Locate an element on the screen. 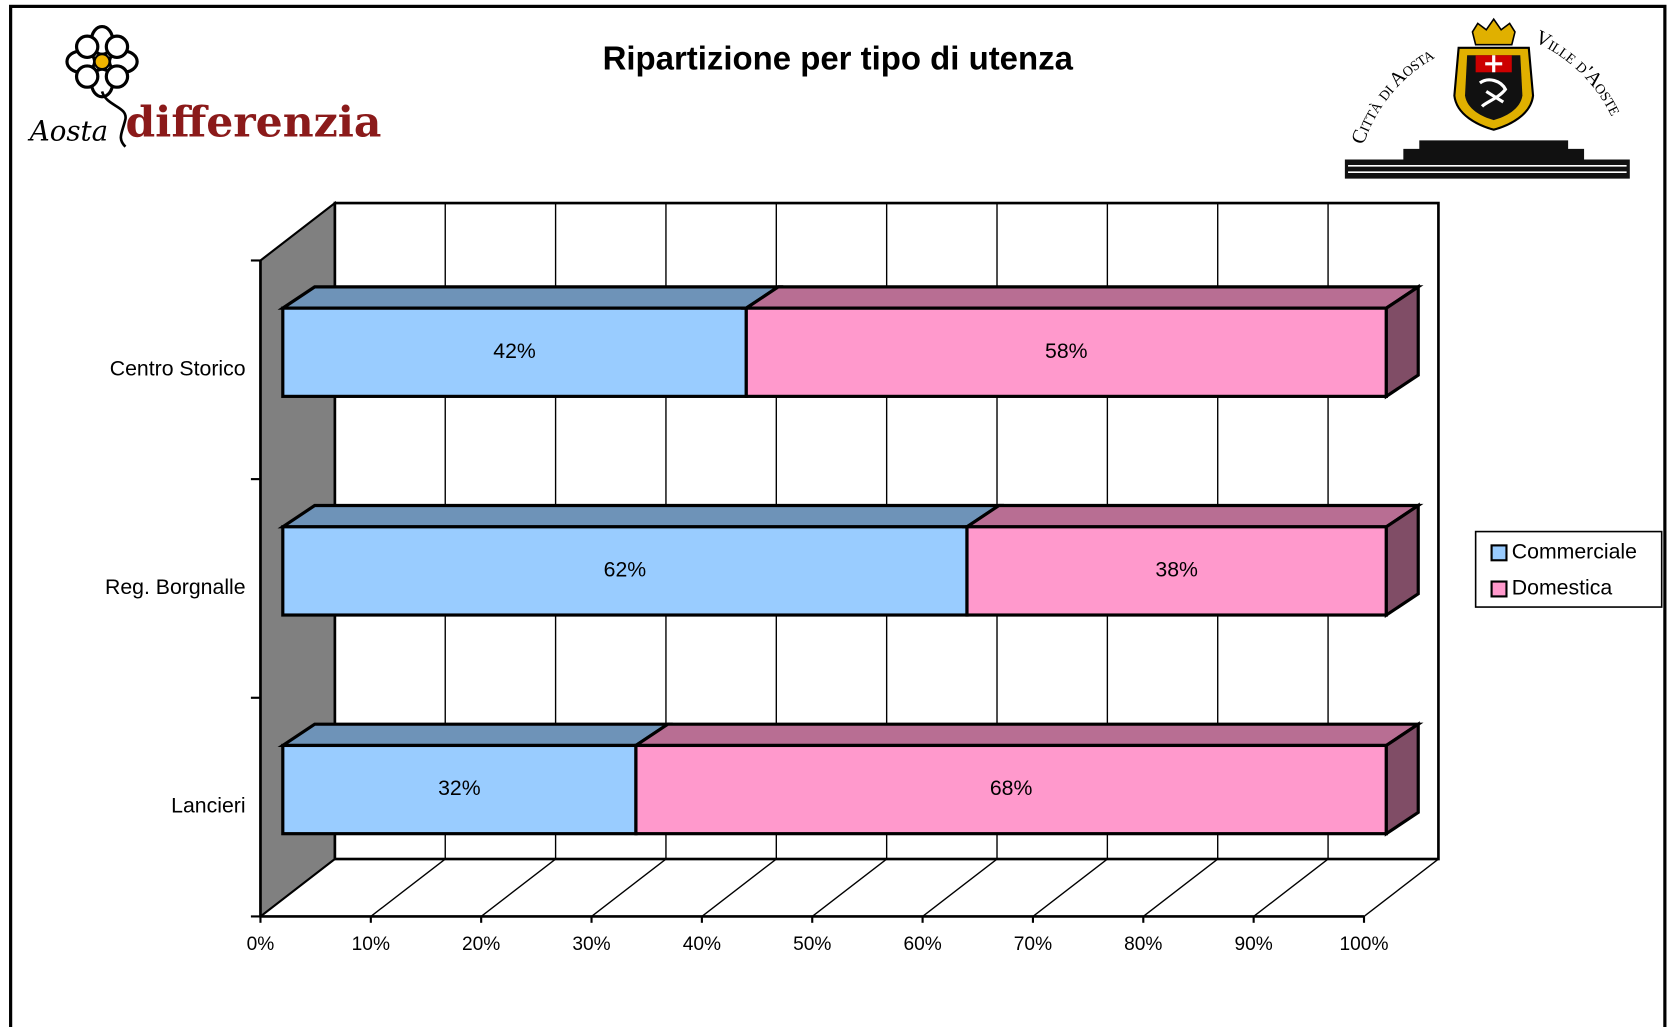  value-label: 62% is located at coordinates (625, 570).